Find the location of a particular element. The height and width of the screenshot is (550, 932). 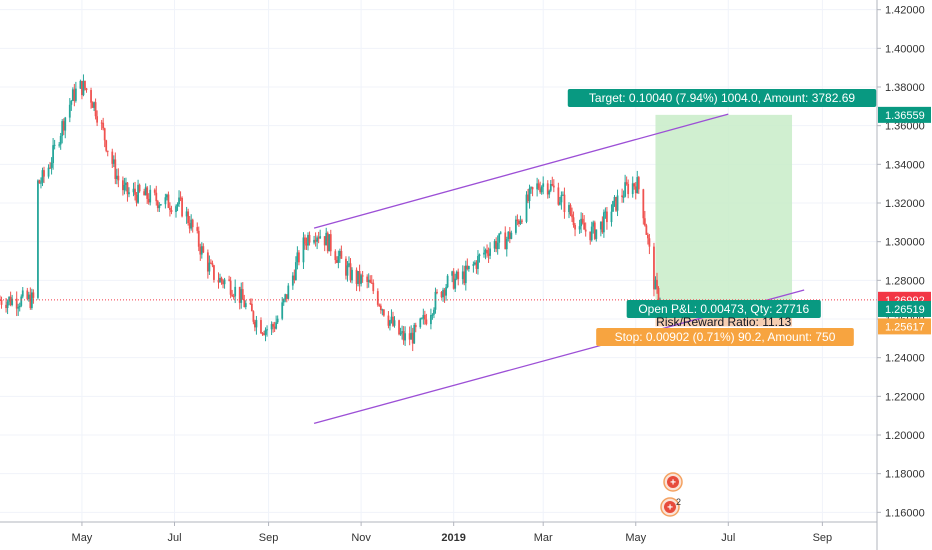

event-marker: + is located at coordinates (673, 482).